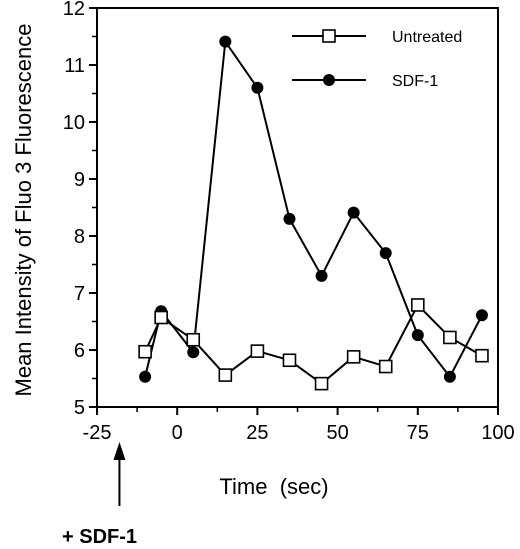 This screenshot has height=549, width=520. I want to click on sdf1-addition-annotation: + SDF-1, so click(99, 495).